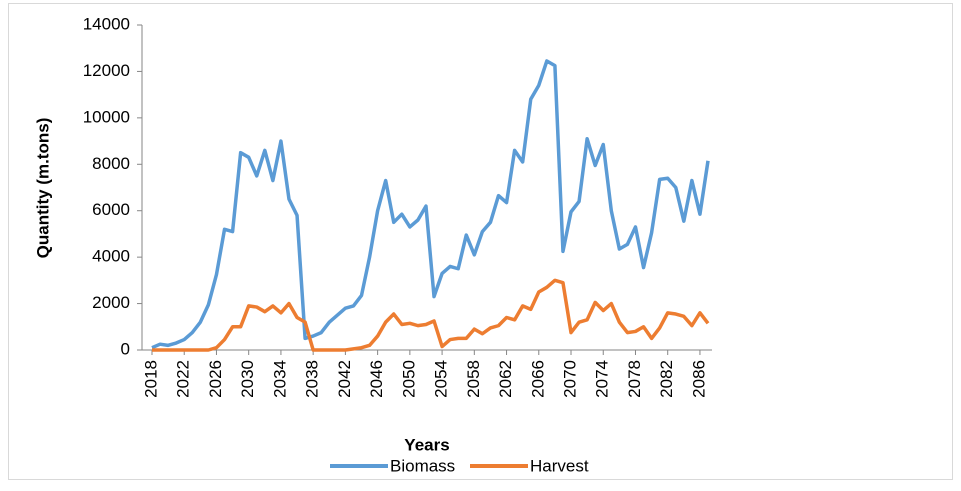 The width and height of the screenshot is (961, 491). What do you see at coordinates (106, 70) in the screenshot?
I see `y-tick-label: 12000` at bounding box center [106, 70].